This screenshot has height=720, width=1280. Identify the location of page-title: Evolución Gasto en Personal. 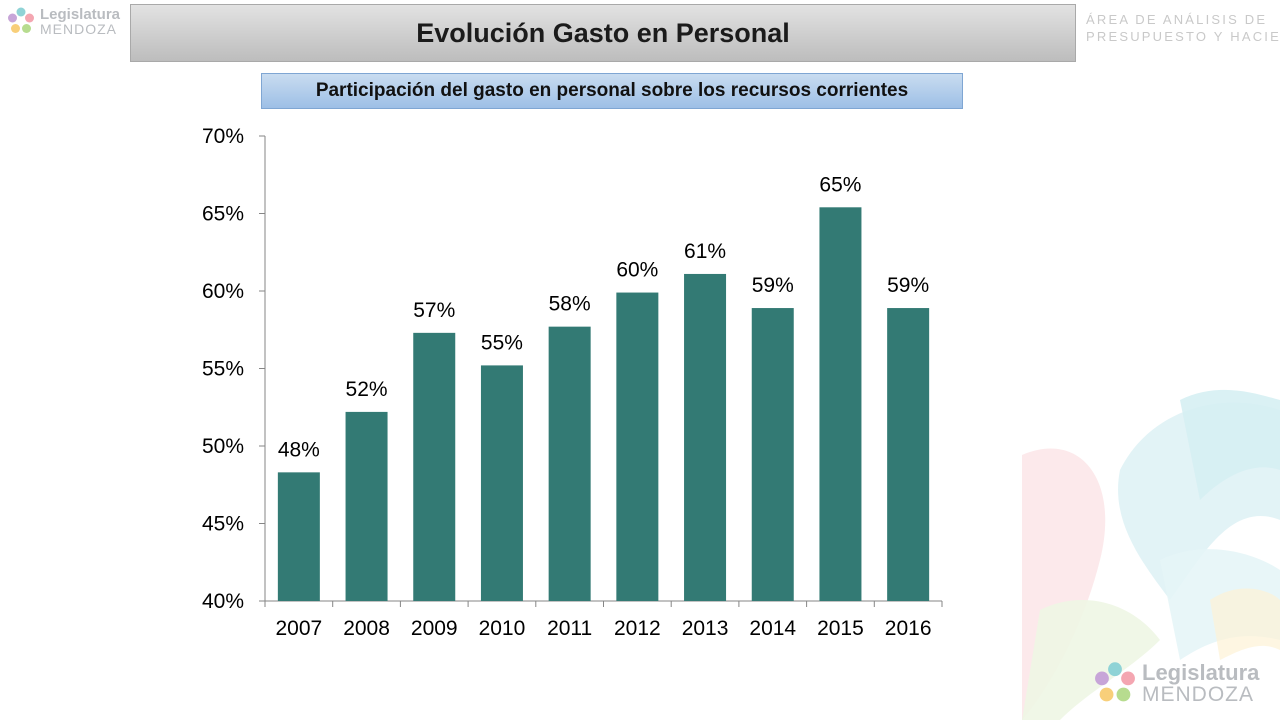
(603, 32).